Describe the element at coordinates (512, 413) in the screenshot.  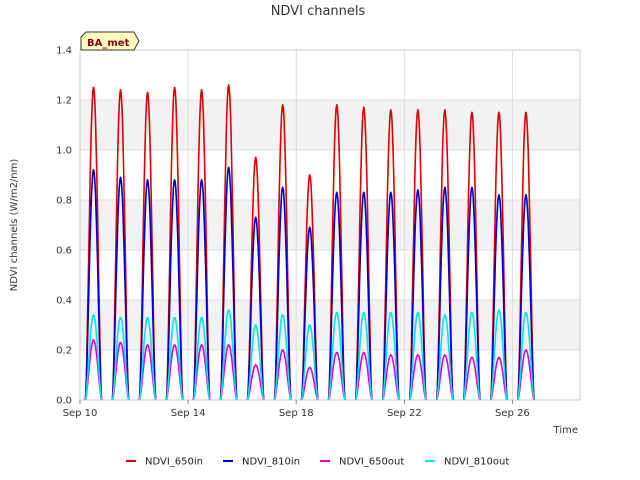
I see `x-tick-label: Sep 26` at that location.